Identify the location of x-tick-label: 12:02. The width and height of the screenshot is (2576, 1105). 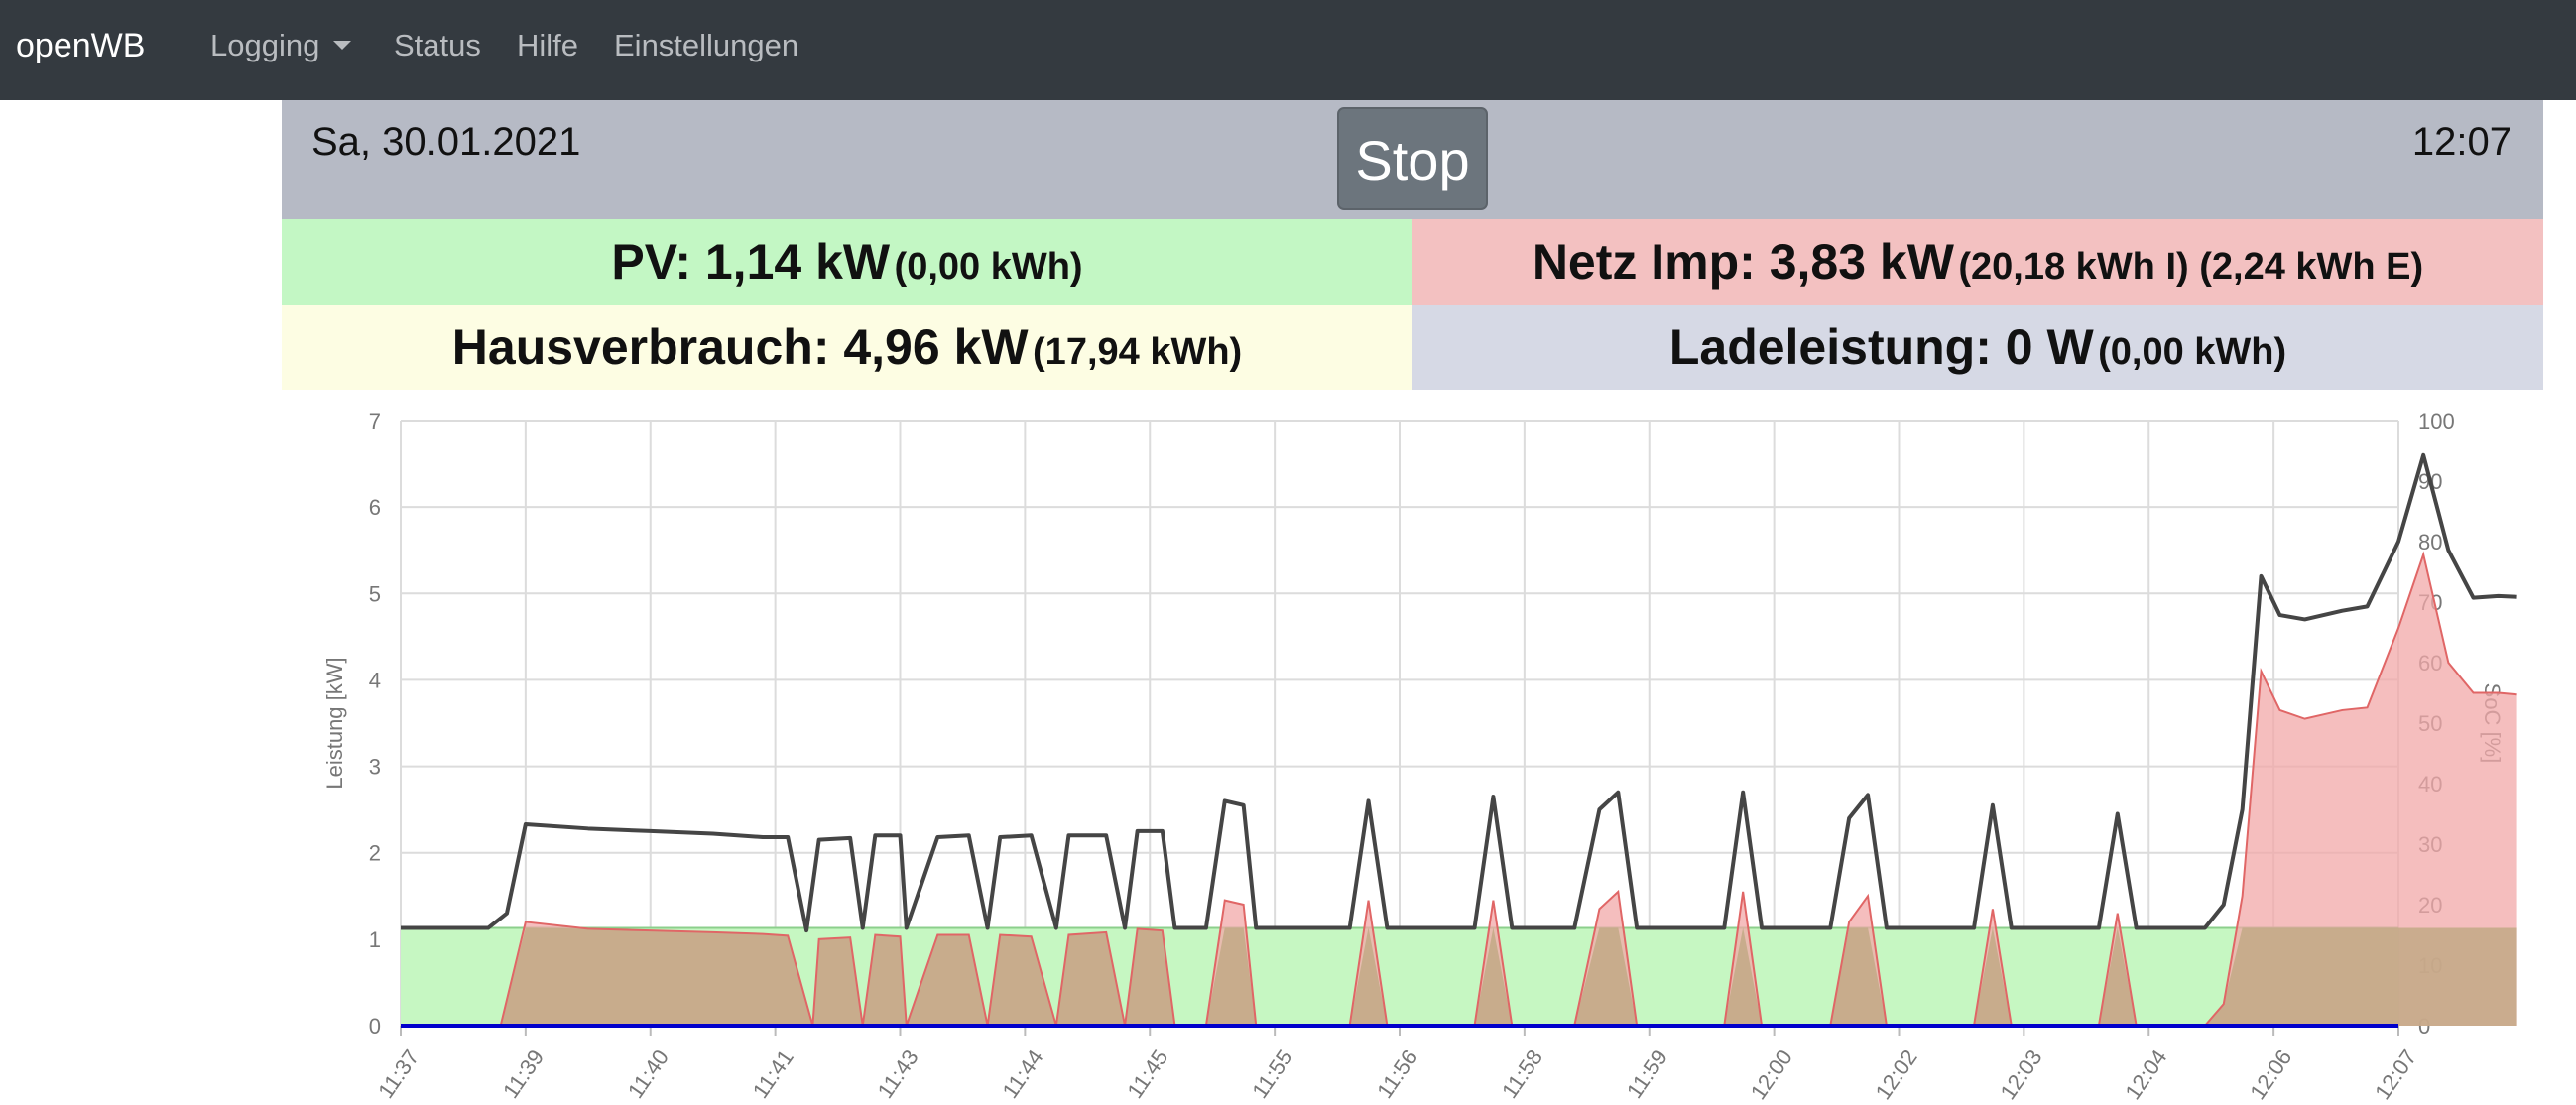
(1896, 1074).